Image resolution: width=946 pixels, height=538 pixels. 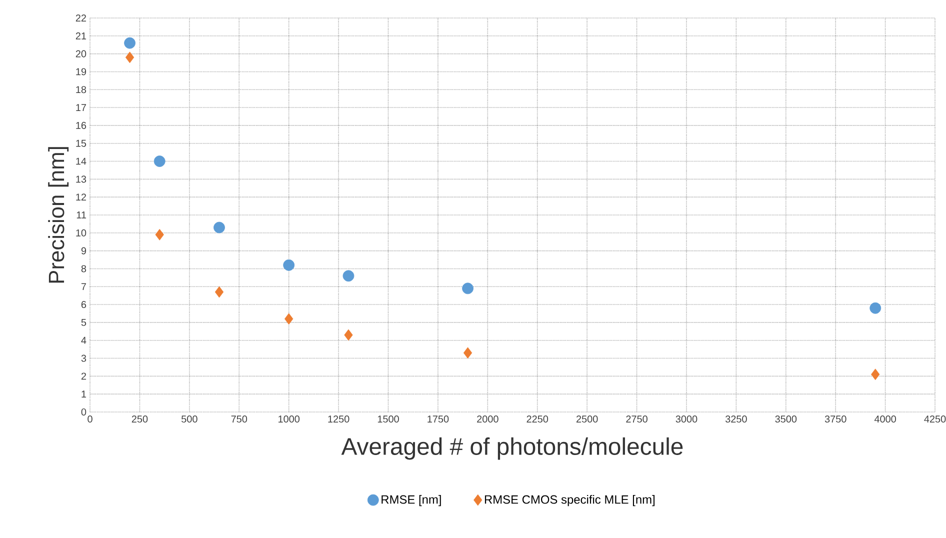 What do you see at coordinates (83, 268) in the screenshot?
I see `y-tick-label: 8` at bounding box center [83, 268].